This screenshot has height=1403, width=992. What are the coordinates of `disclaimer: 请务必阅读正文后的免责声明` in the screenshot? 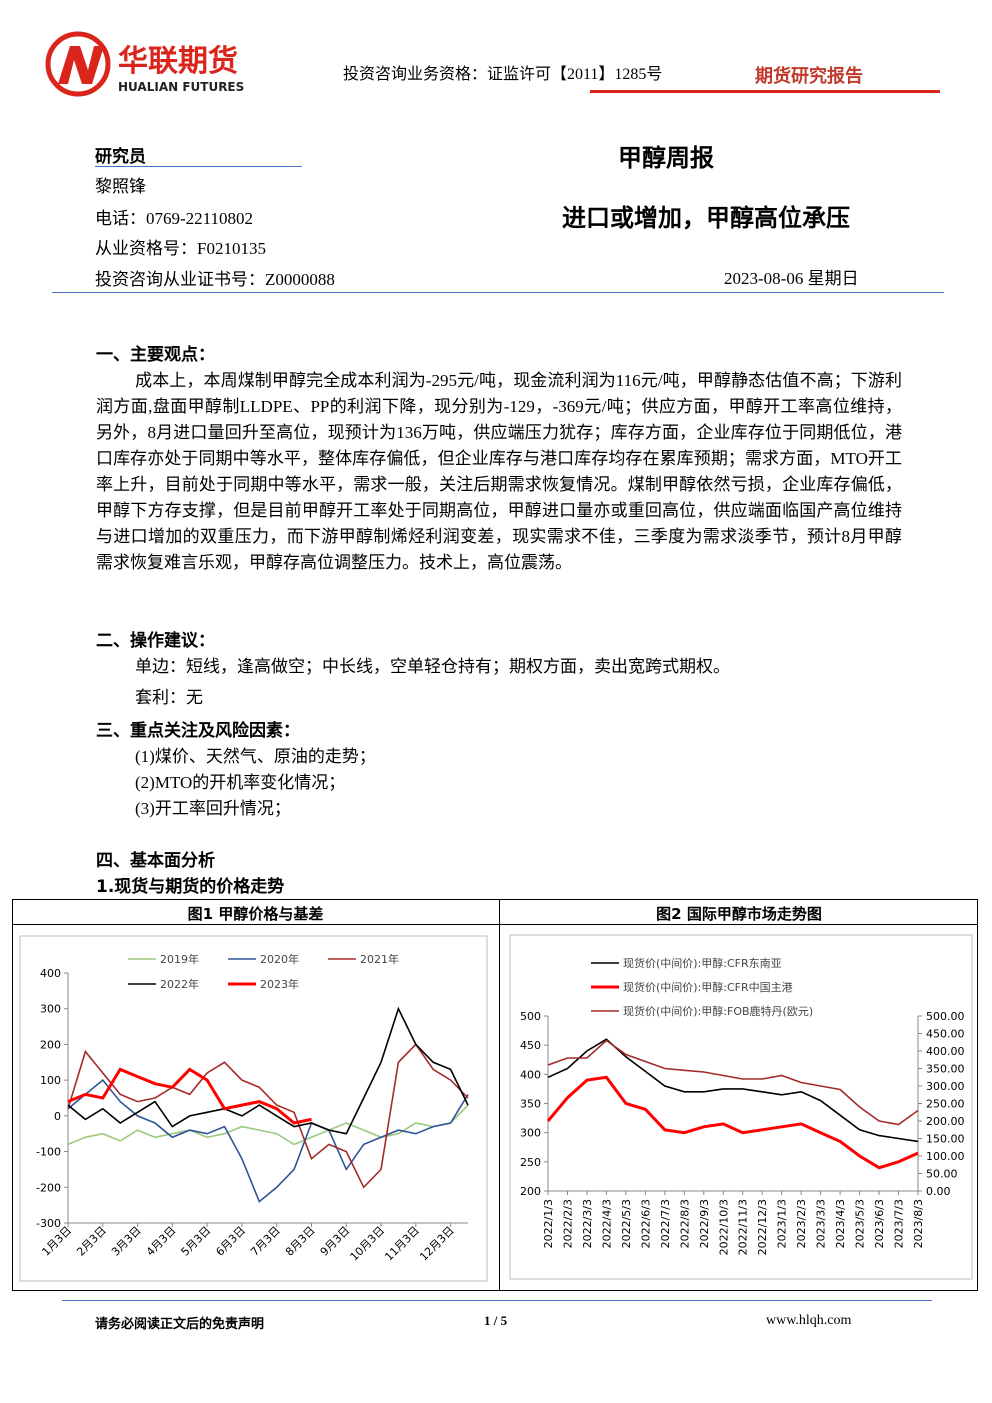 It's located at (180, 1323).